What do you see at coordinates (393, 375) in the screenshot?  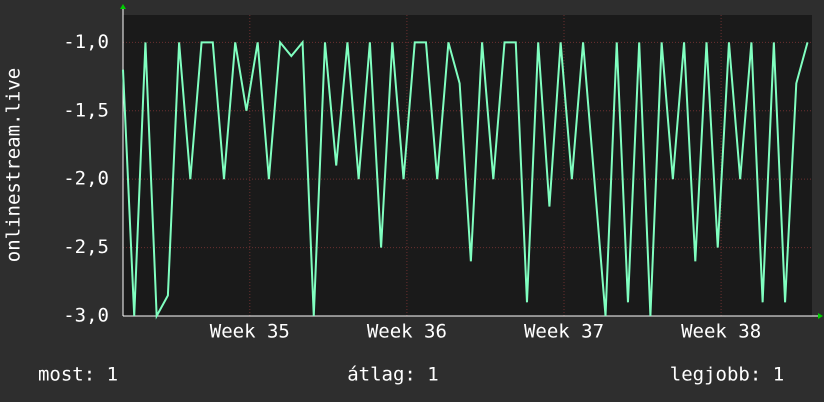 I see `stat: átlag: 1` at bounding box center [393, 375].